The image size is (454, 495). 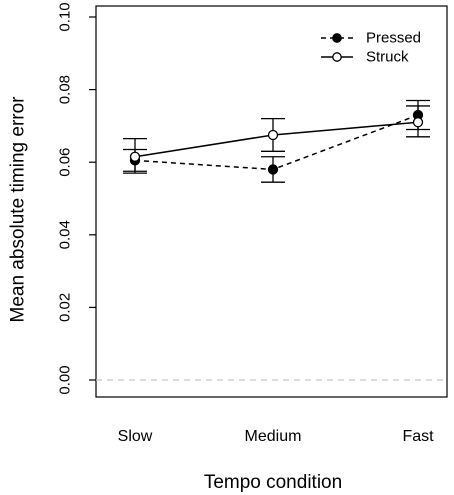 I want to click on y-axis-label: Mean absolute timing error, so click(x=18, y=209).